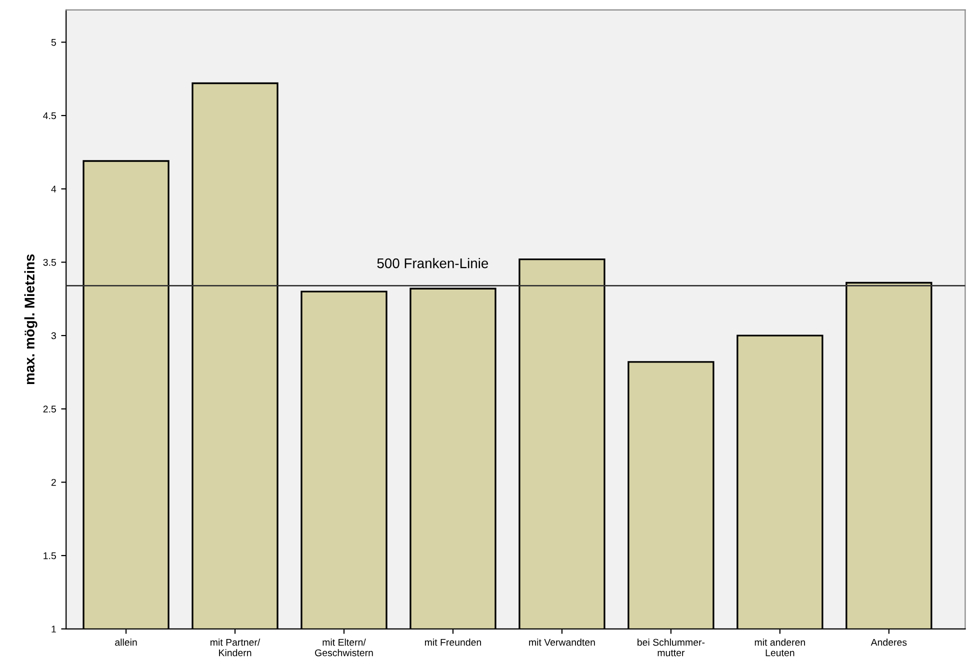 This screenshot has width=972, height=662. Describe the element at coordinates (562, 642) in the screenshot. I see `x-tick-label: mit Verwandten` at that location.